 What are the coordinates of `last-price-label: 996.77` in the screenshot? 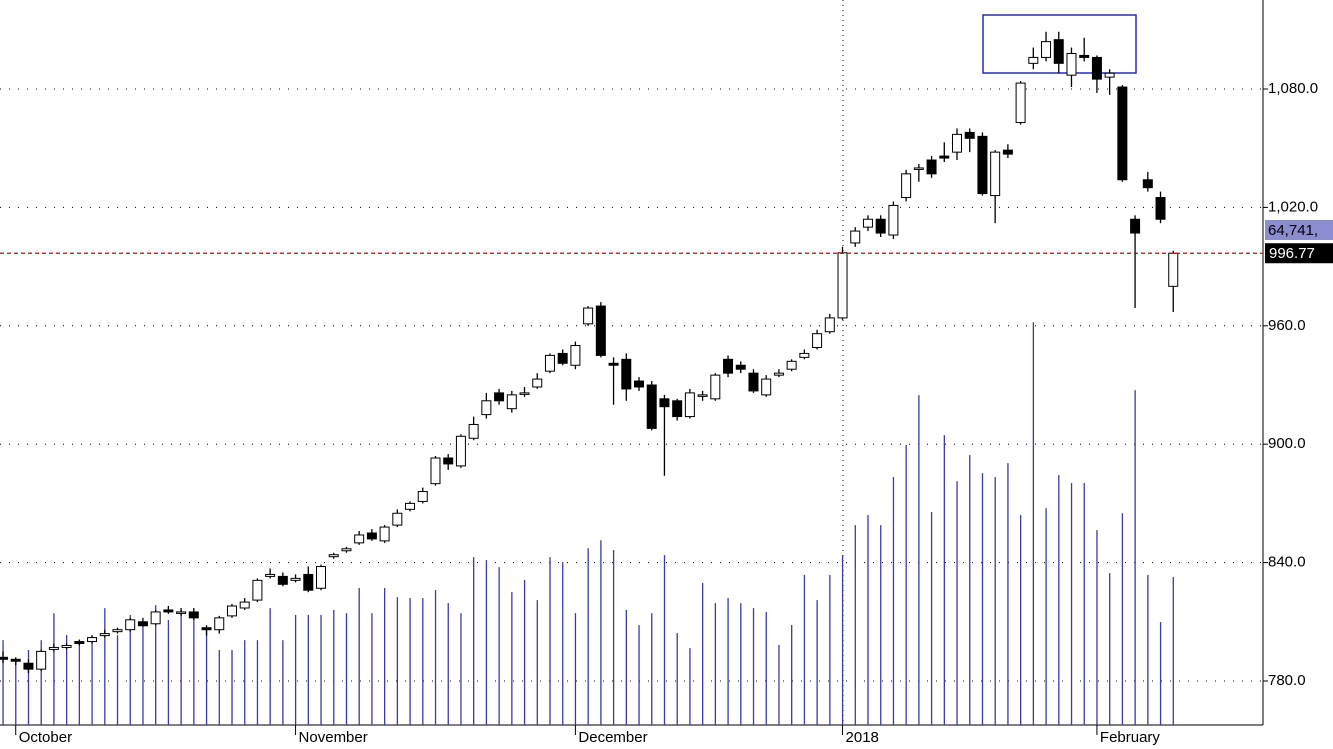 It's located at (1292, 253).